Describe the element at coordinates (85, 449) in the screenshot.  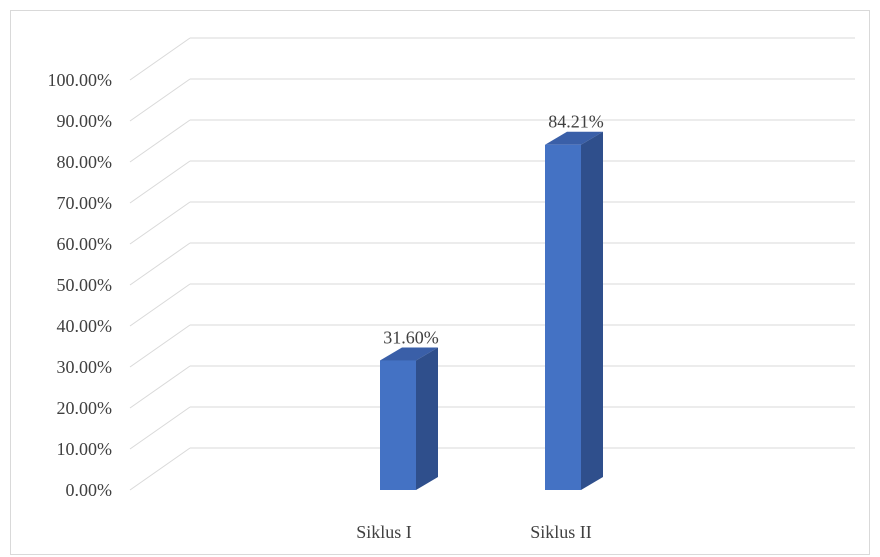
I see `y-tick-label: 10.00%` at that location.